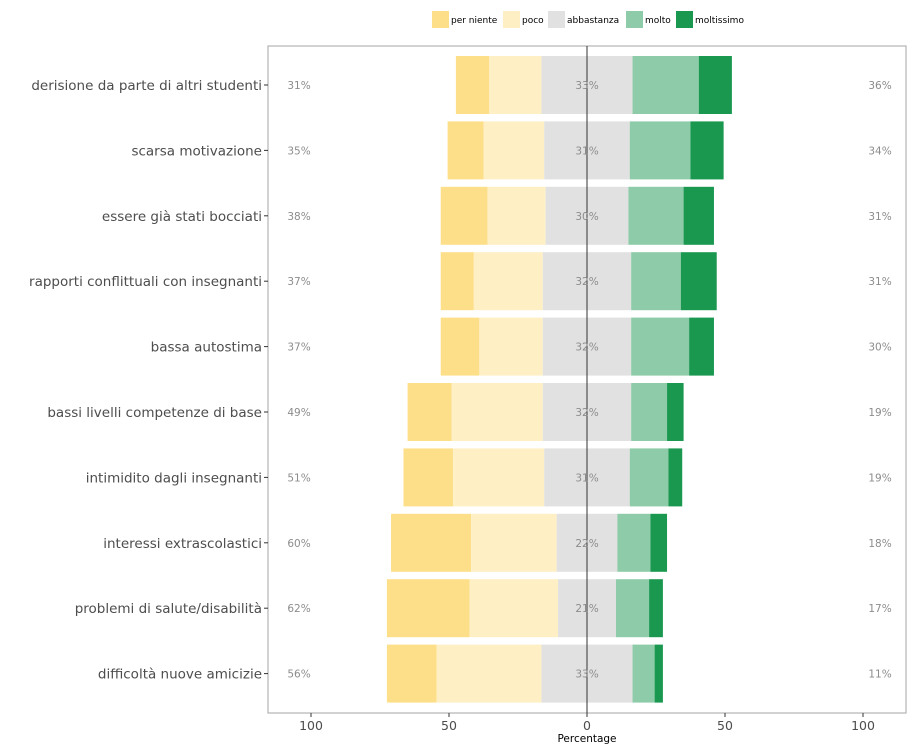  What do you see at coordinates (298, 413) in the screenshot?
I see `left-percentage-label: 49%` at bounding box center [298, 413].